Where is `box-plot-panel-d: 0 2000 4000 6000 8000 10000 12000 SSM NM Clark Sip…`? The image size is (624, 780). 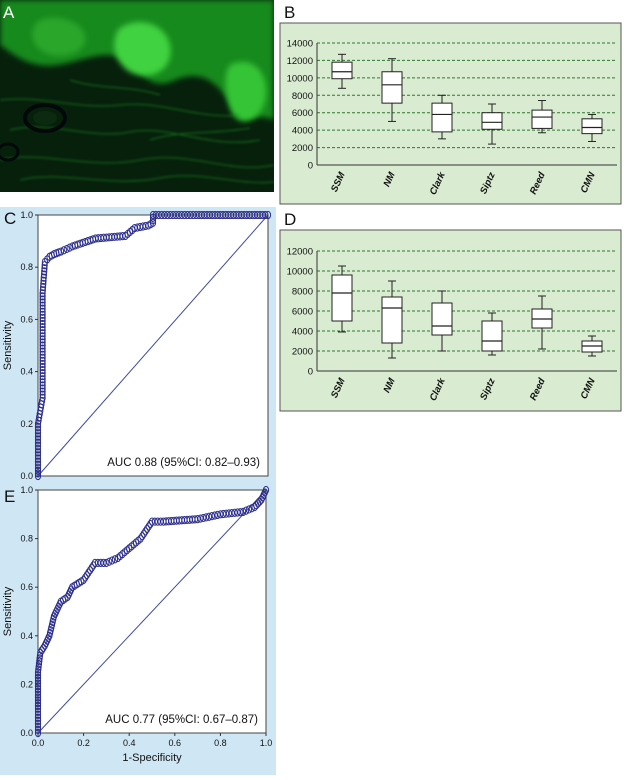
box-plot-panel-d: 0 2000 4000 6000 8000 10000 12000 SSM NM Clark Sip… is located at coordinates (450, 310).